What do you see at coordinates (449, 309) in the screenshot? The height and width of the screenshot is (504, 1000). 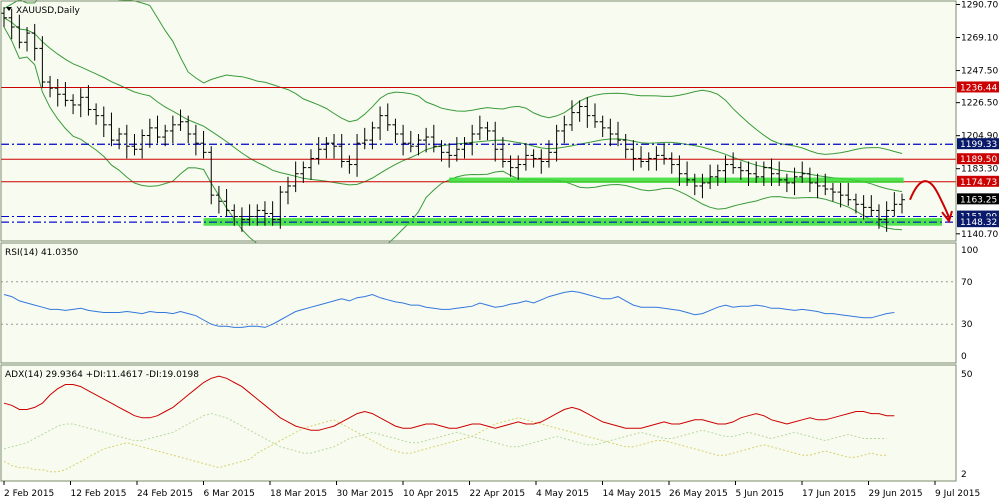 I see `rsi-line` at bounding box center [449, 309].